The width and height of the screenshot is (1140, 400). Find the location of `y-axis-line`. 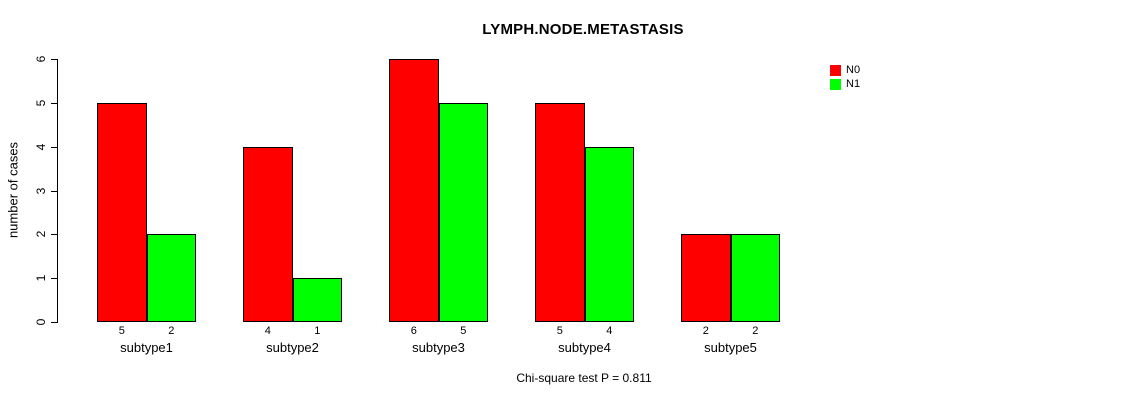

y-axis-line is located at coordinates (57, 191).